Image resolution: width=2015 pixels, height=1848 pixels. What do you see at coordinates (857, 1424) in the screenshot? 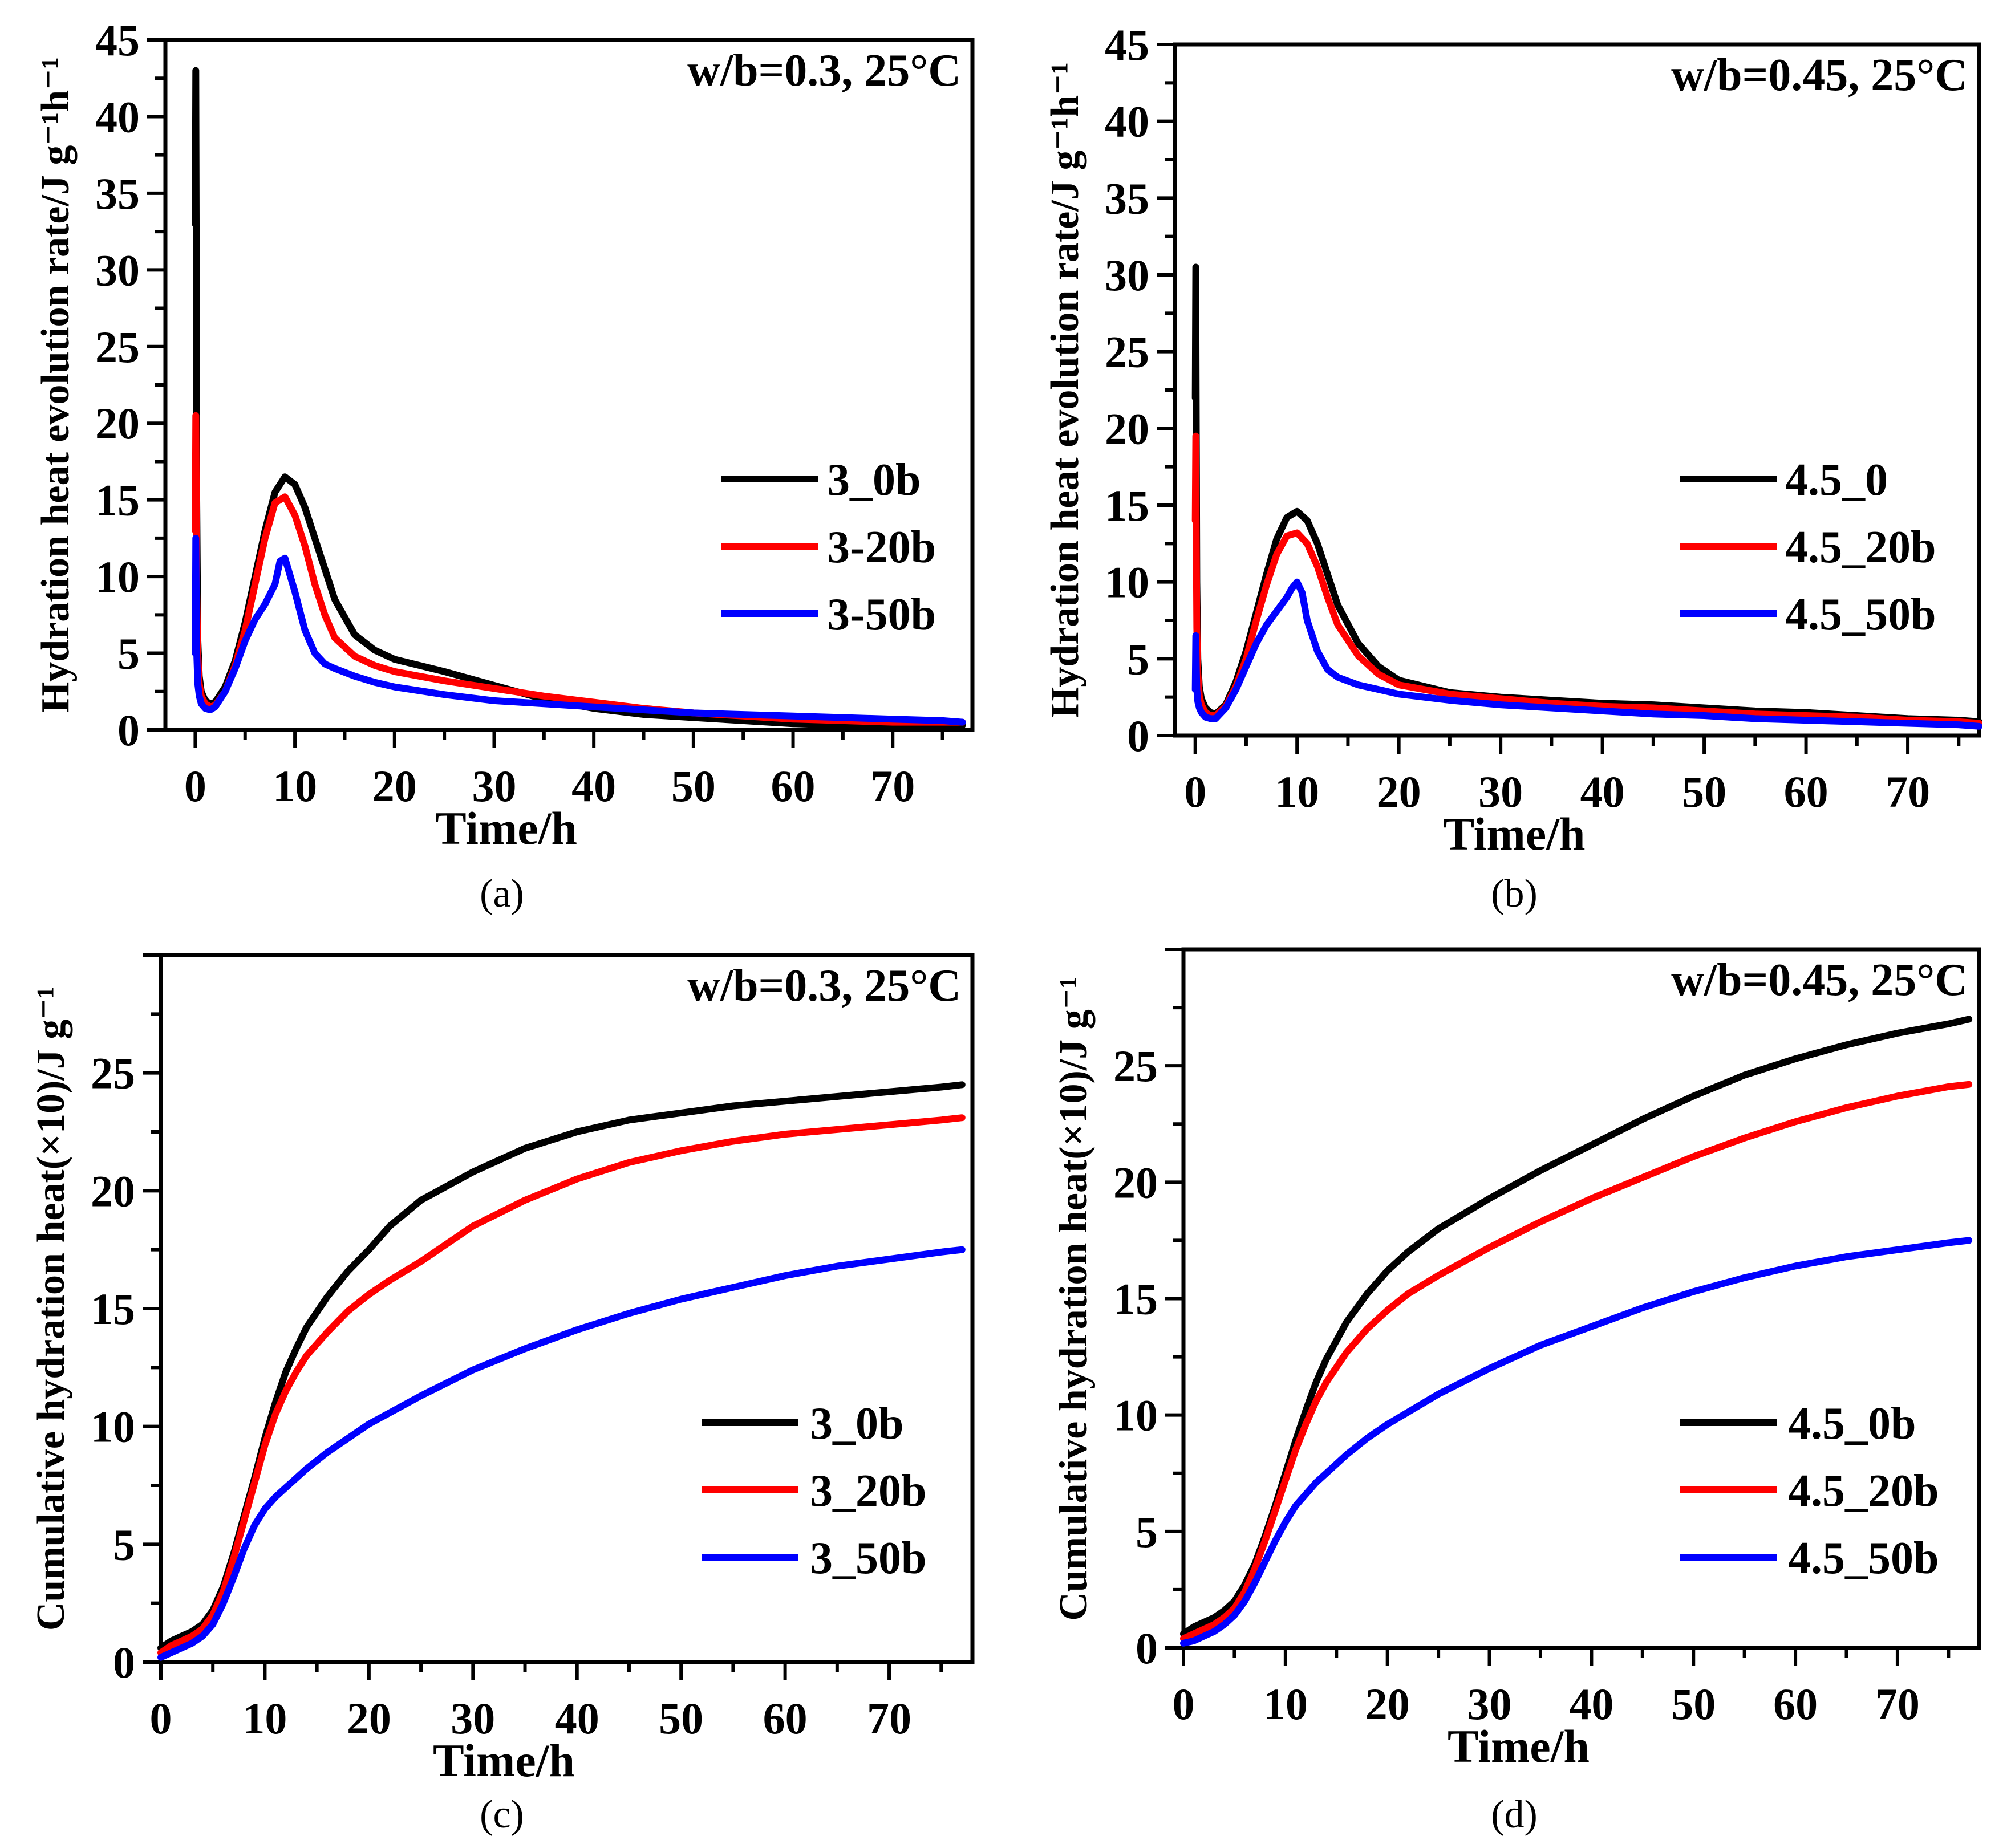
I see `legend-label: 3_0b` at bounding box center [857, 1424].